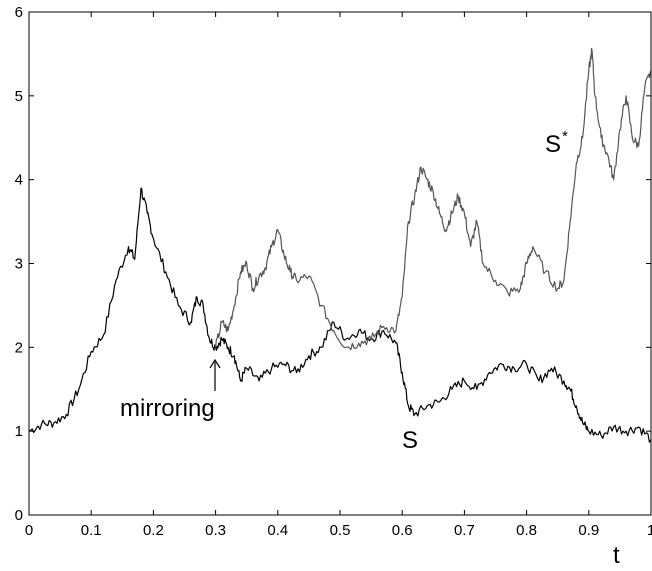 Image resolution: width=652 pixels, height=571 pixels. Describe the element at coordinates (19, 264) in the screenshot. I see `y-tick-label: 3` at that location.